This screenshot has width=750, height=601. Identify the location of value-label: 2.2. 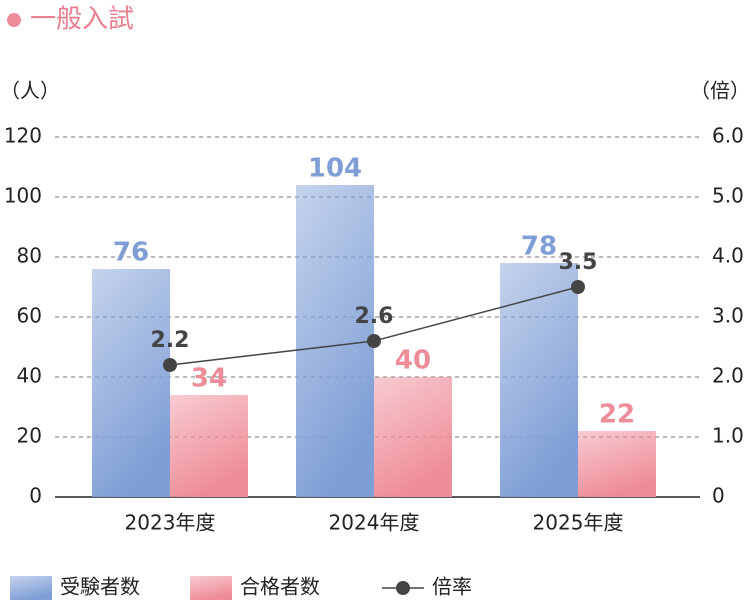
(170, 340).